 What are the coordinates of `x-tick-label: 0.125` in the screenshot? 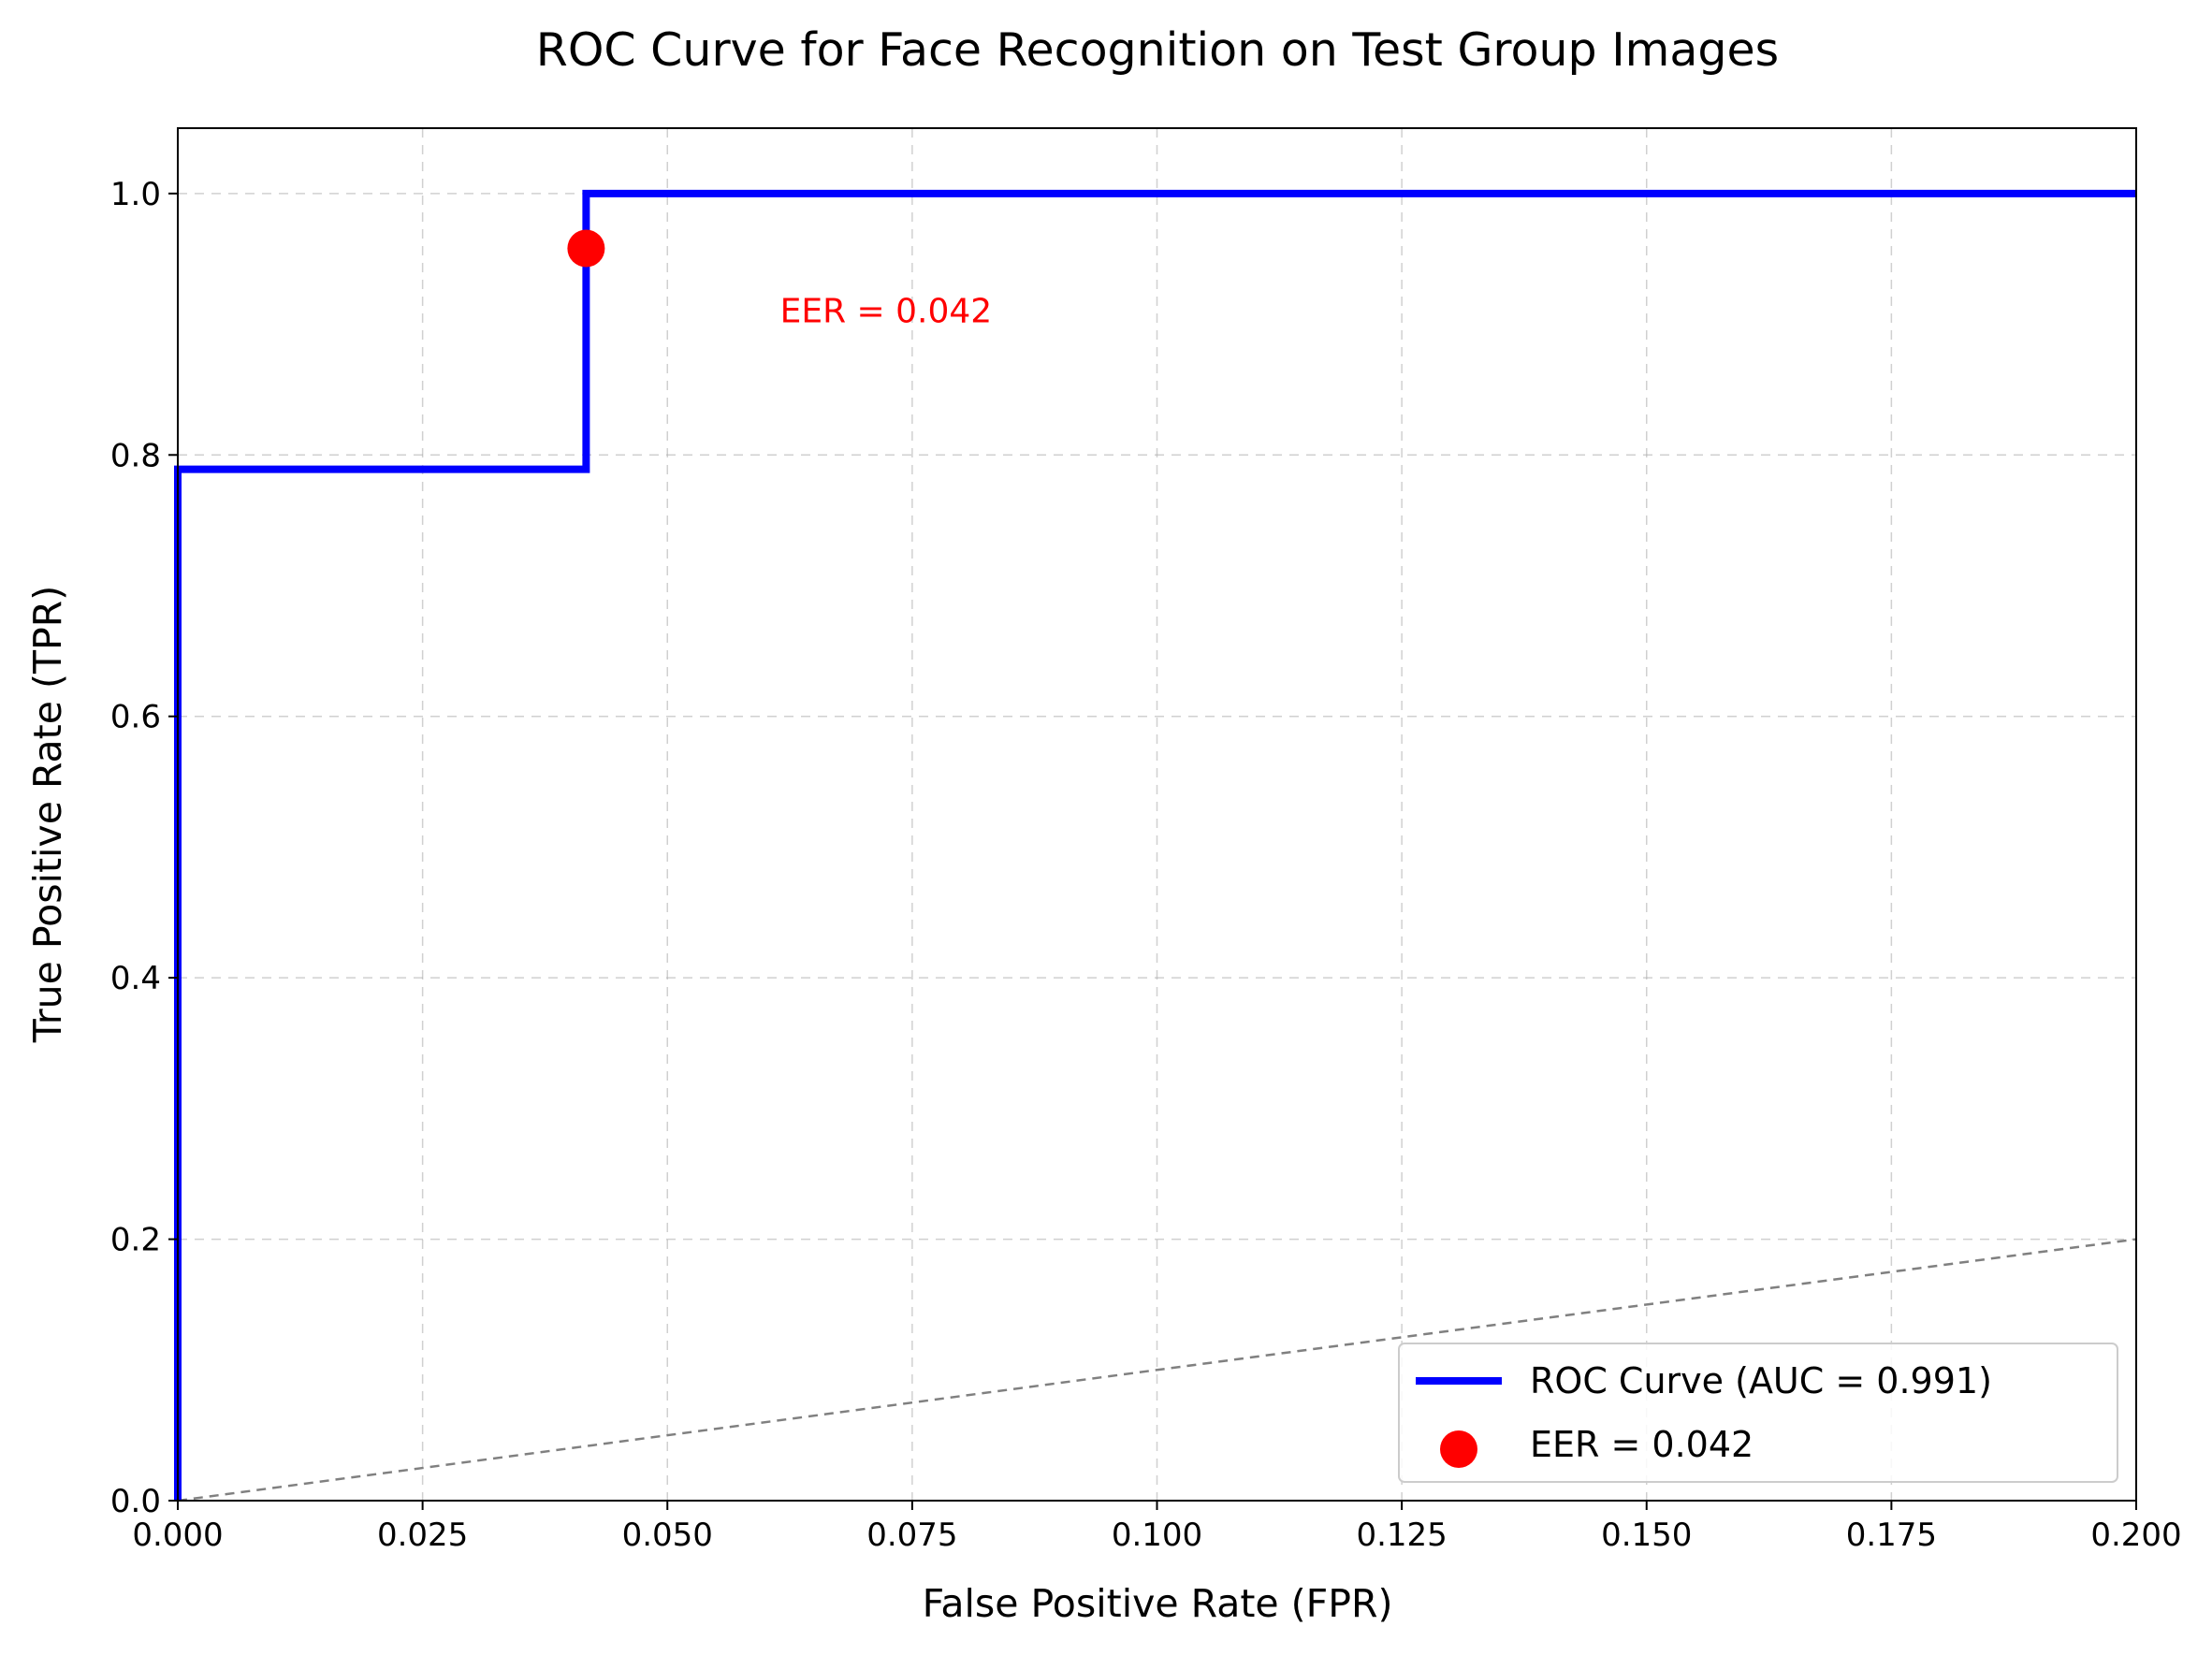 It's located at (1401, 1535).